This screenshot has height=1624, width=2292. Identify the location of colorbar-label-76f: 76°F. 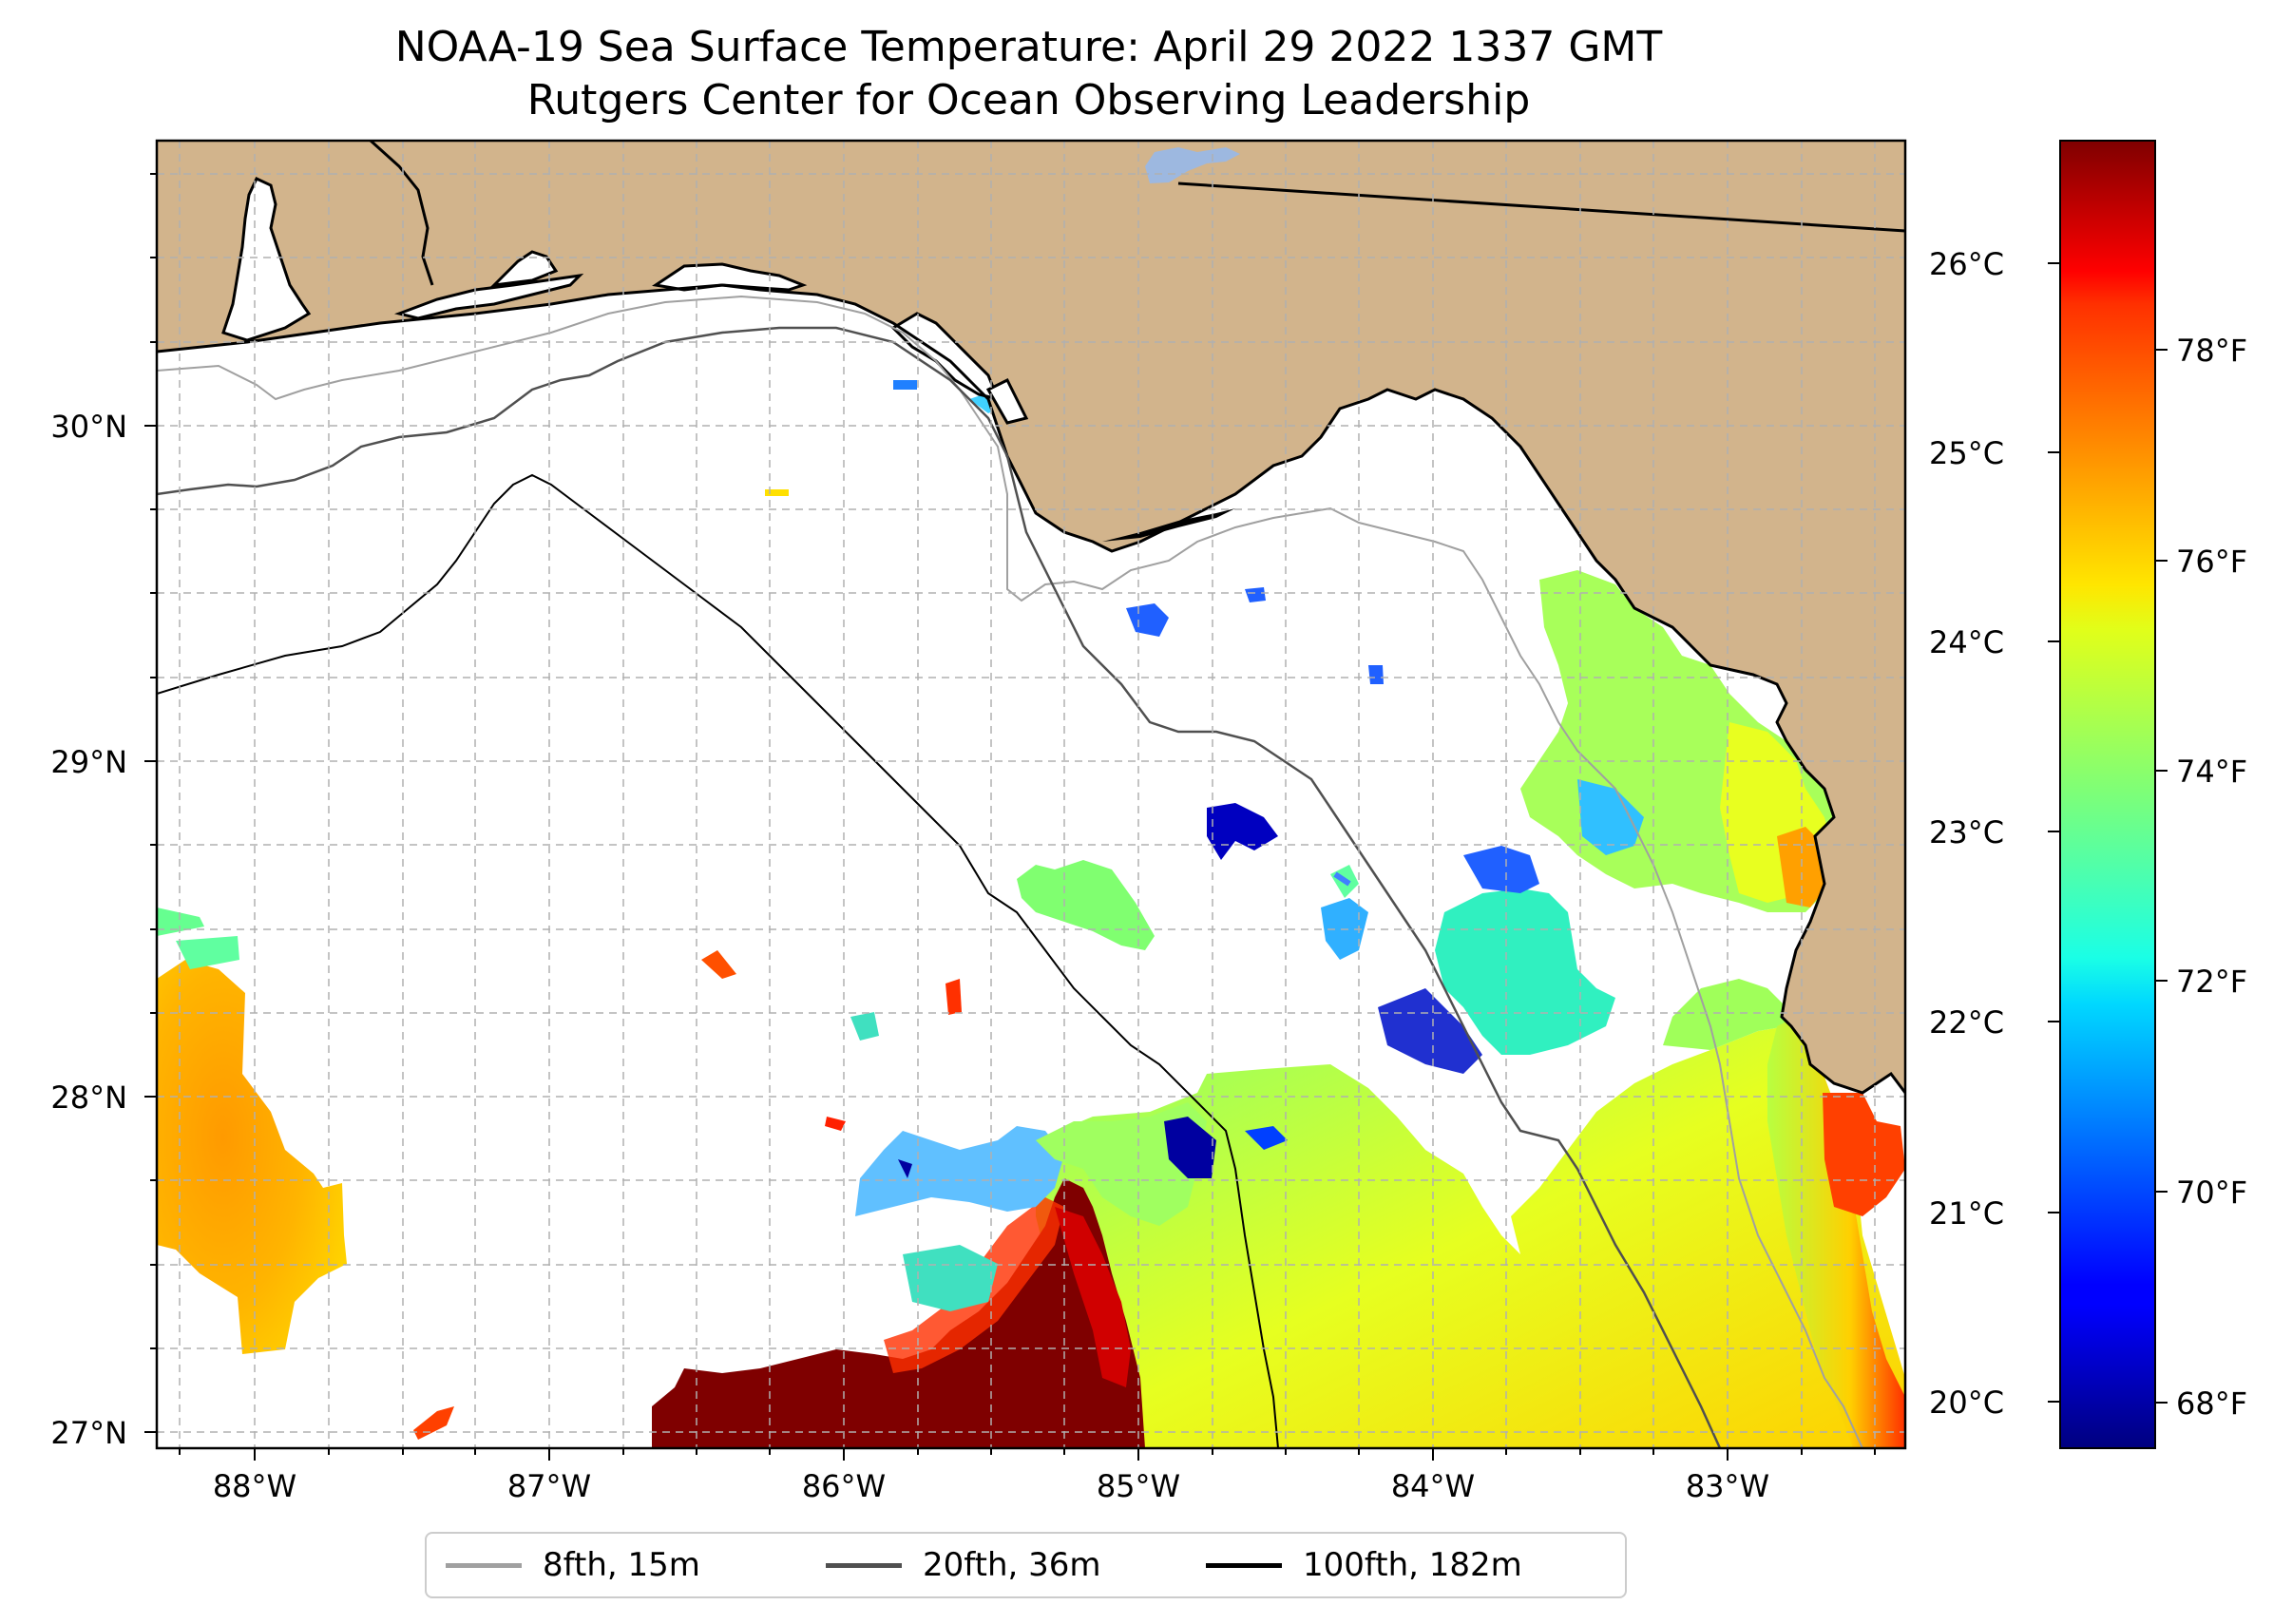
(2212, 562).